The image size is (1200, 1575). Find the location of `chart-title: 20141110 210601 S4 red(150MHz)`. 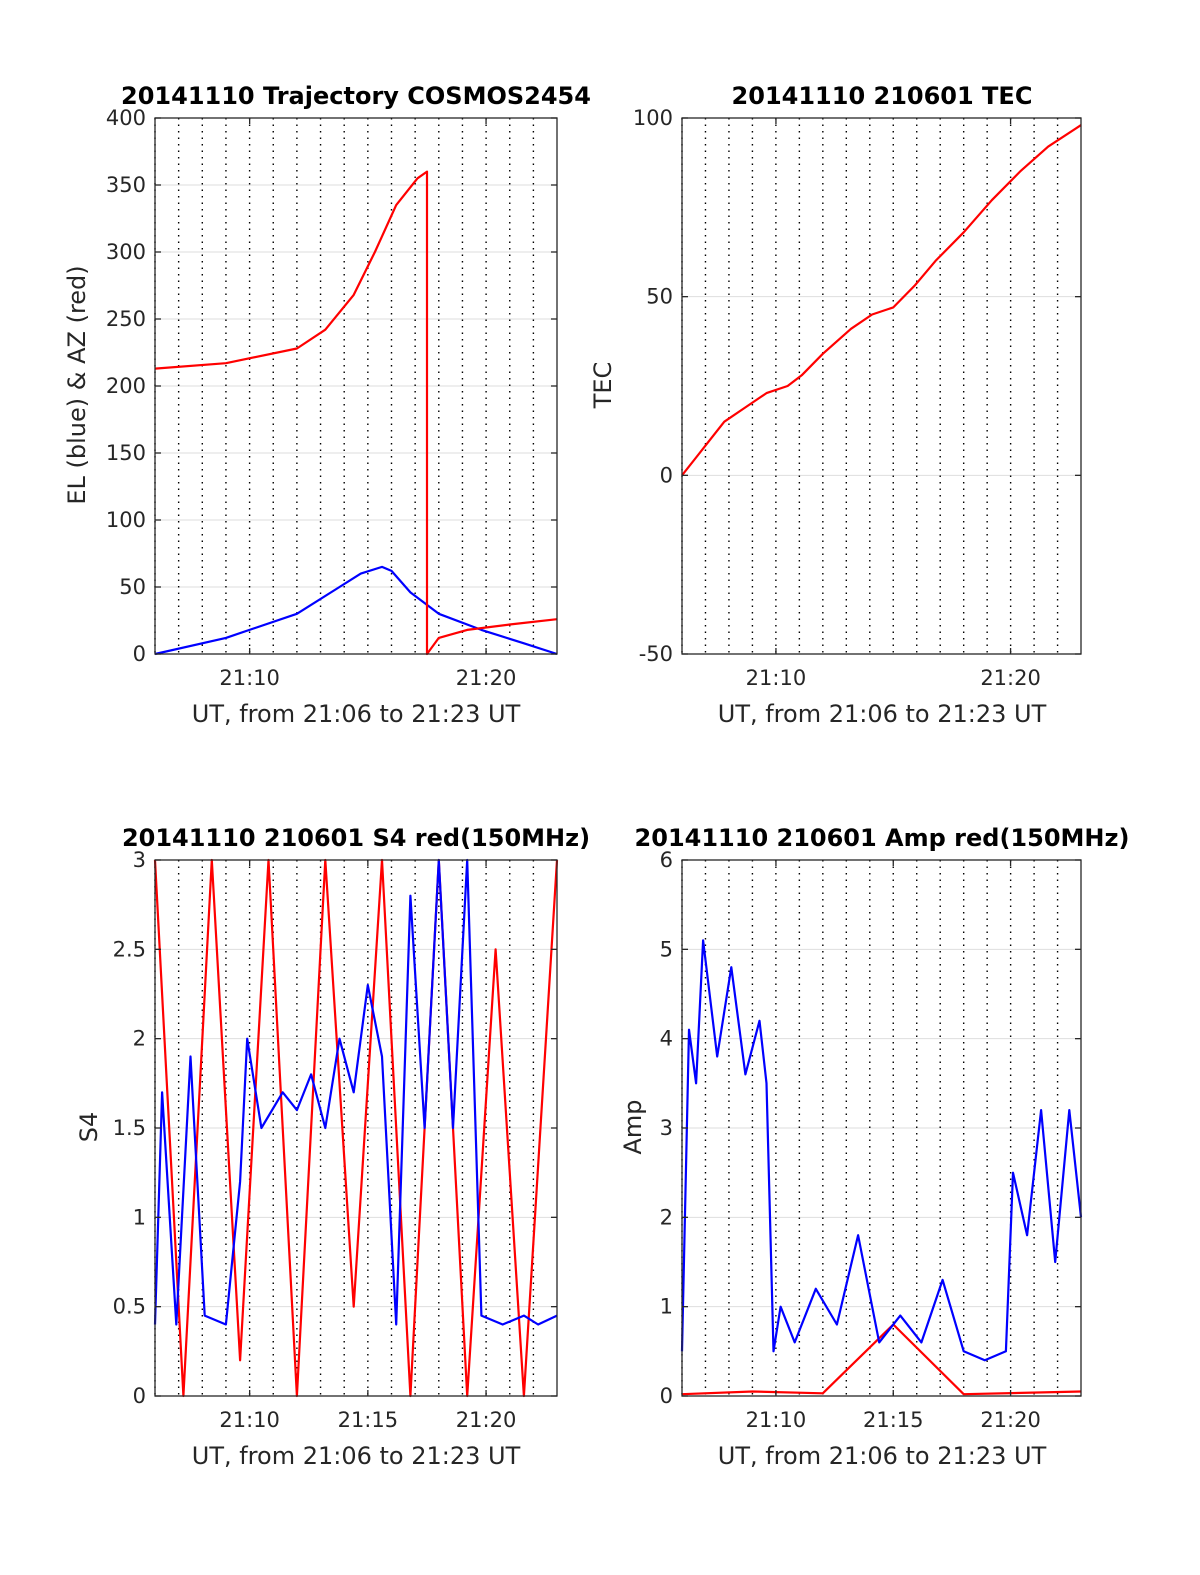

chart-title: 20141110 210601 S4 red(150MHz) is located at coordinates (356, 838).